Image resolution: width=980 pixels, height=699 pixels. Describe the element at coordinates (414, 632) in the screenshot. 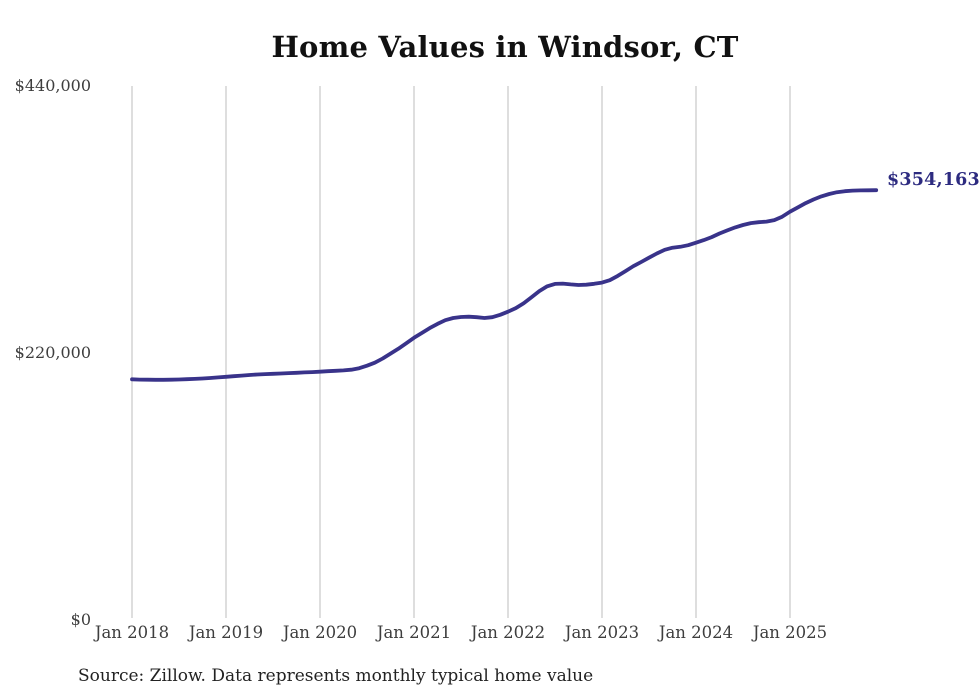

I see `x-axis-tick-label: Jan 2021` at that location.